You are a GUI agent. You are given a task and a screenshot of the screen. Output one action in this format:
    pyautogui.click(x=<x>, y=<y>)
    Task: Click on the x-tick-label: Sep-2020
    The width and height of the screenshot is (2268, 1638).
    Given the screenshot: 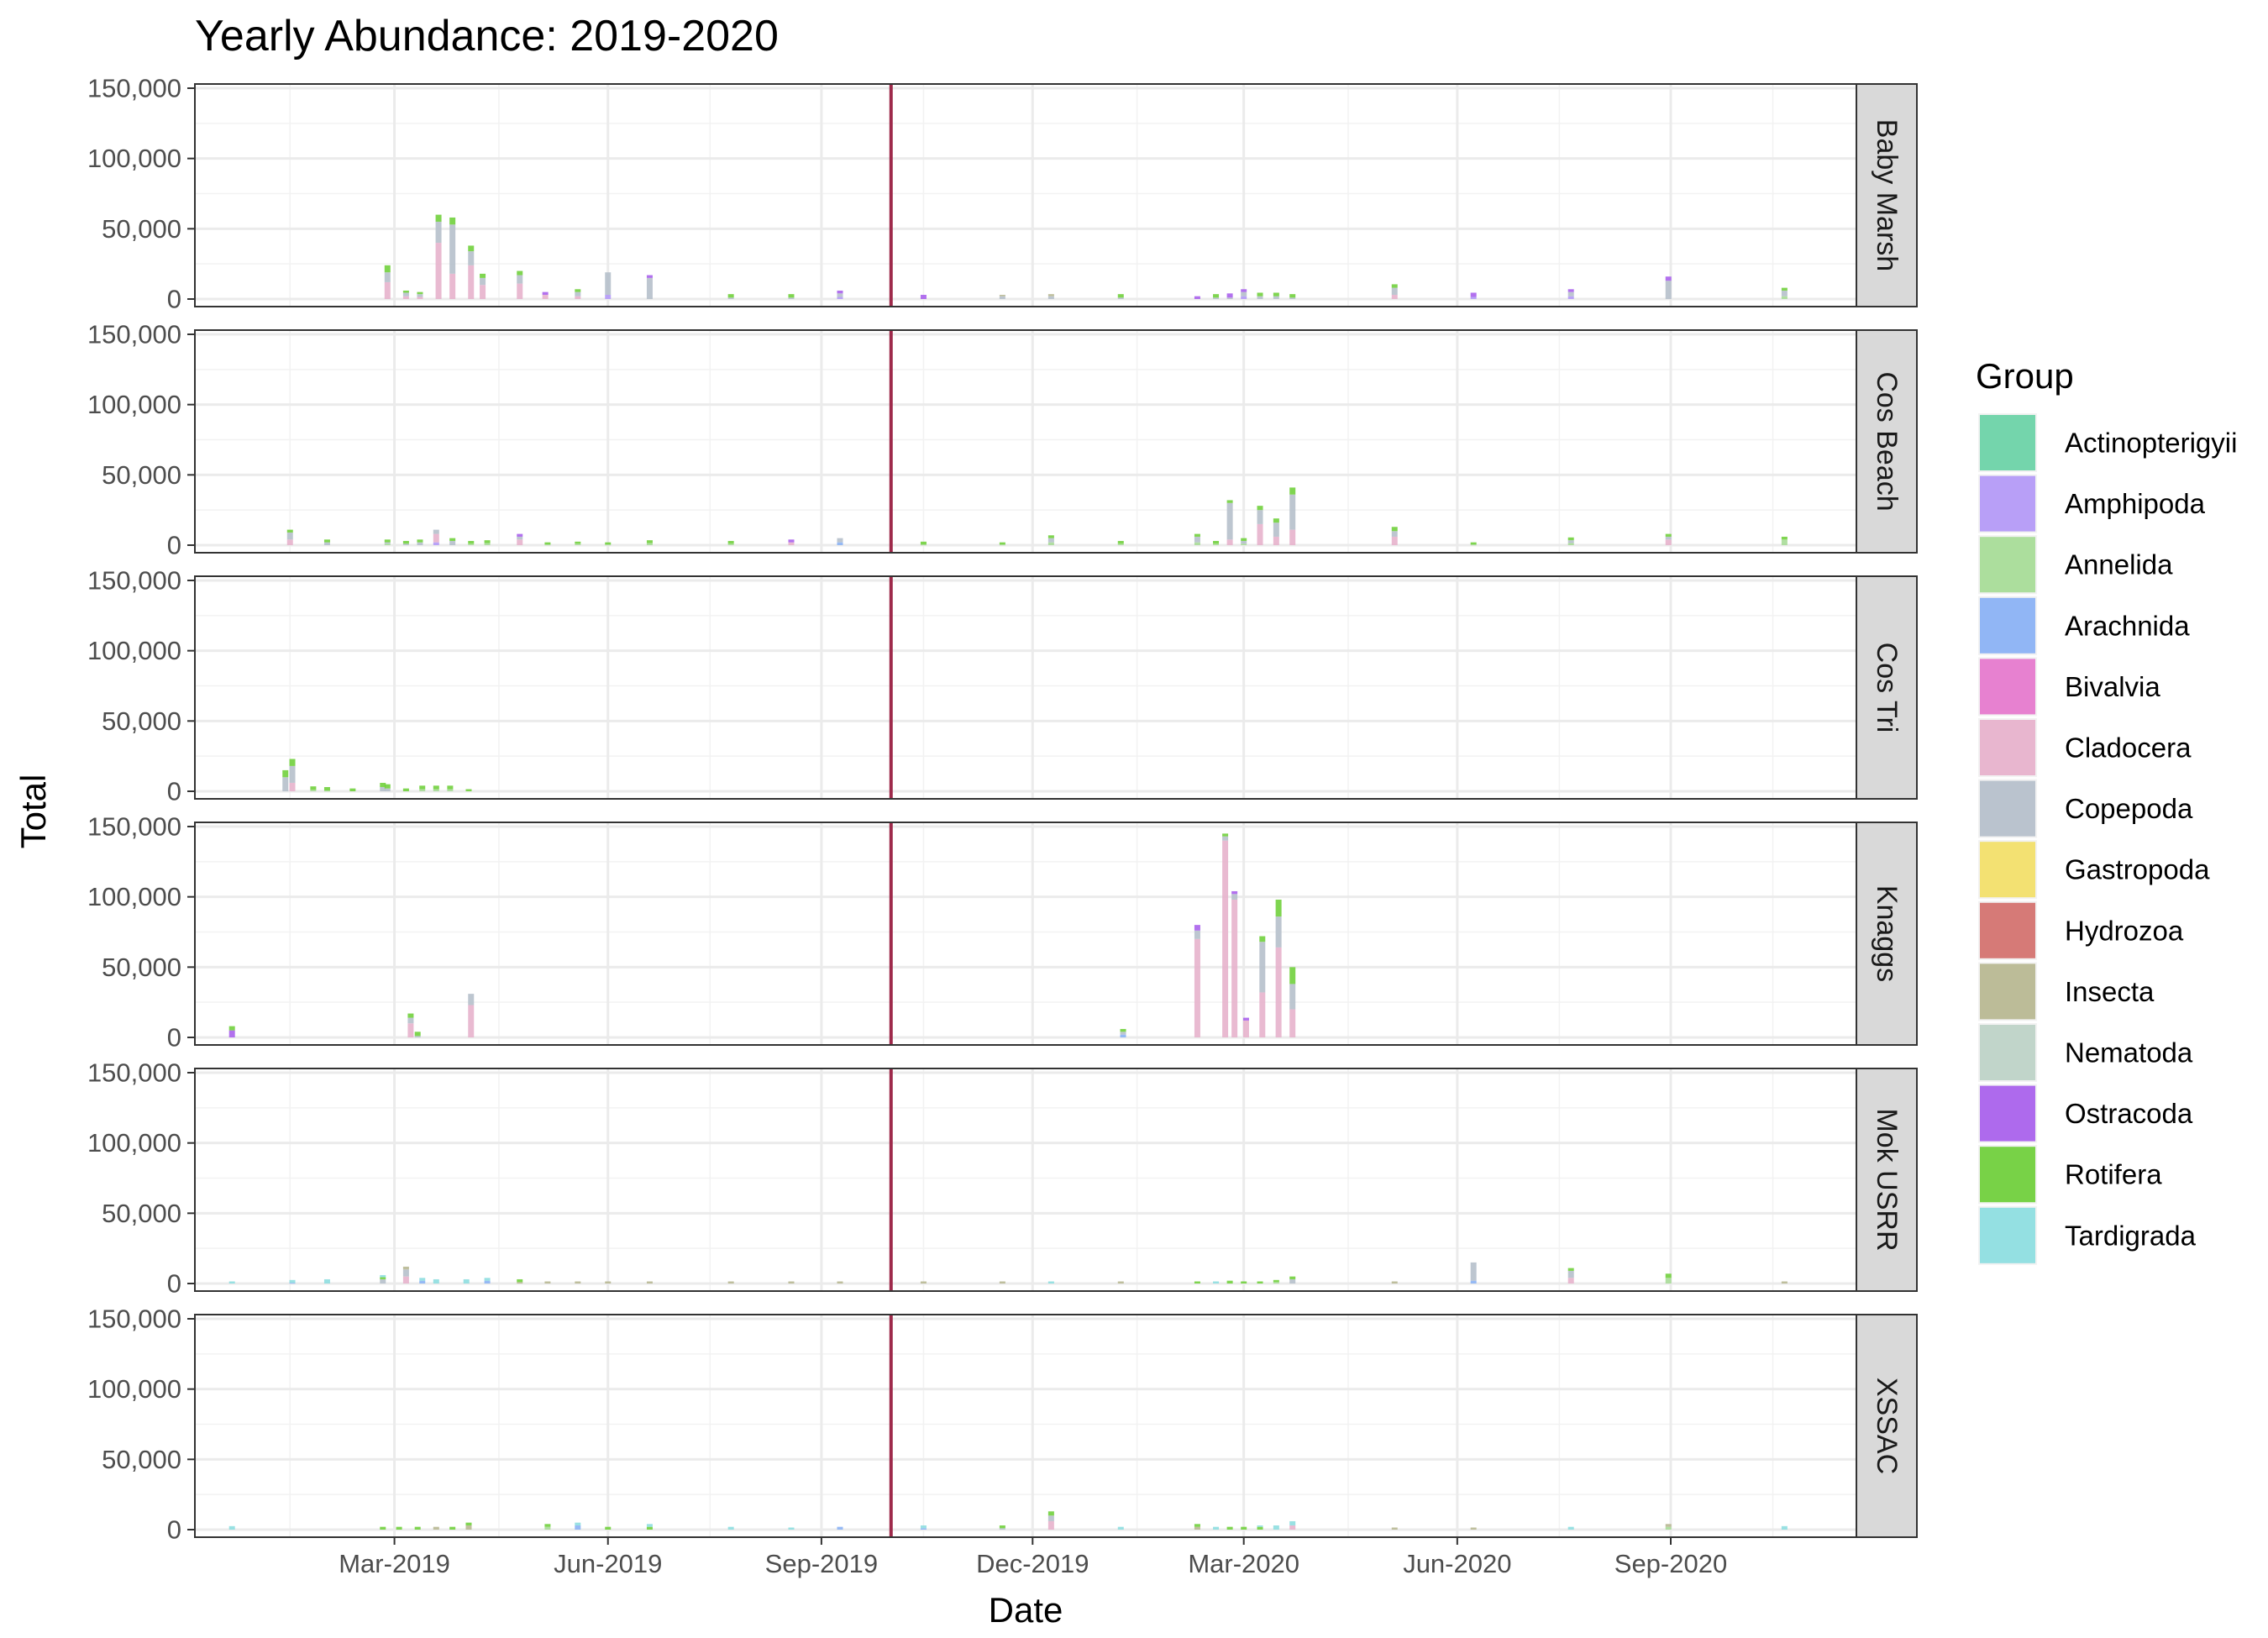 What is the action you would take?
    pyautogui.click(x=1670, y=1563)
    